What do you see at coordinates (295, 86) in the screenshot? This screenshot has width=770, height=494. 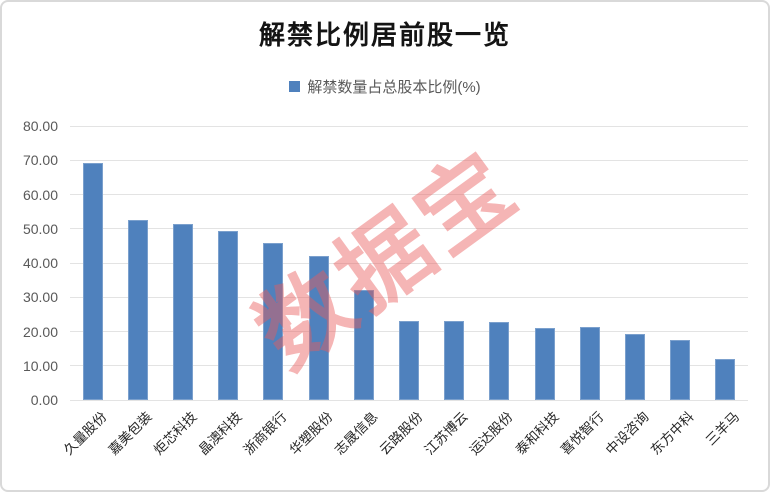 I see `legend-swatch-icon` at bounding box center [295, 86].